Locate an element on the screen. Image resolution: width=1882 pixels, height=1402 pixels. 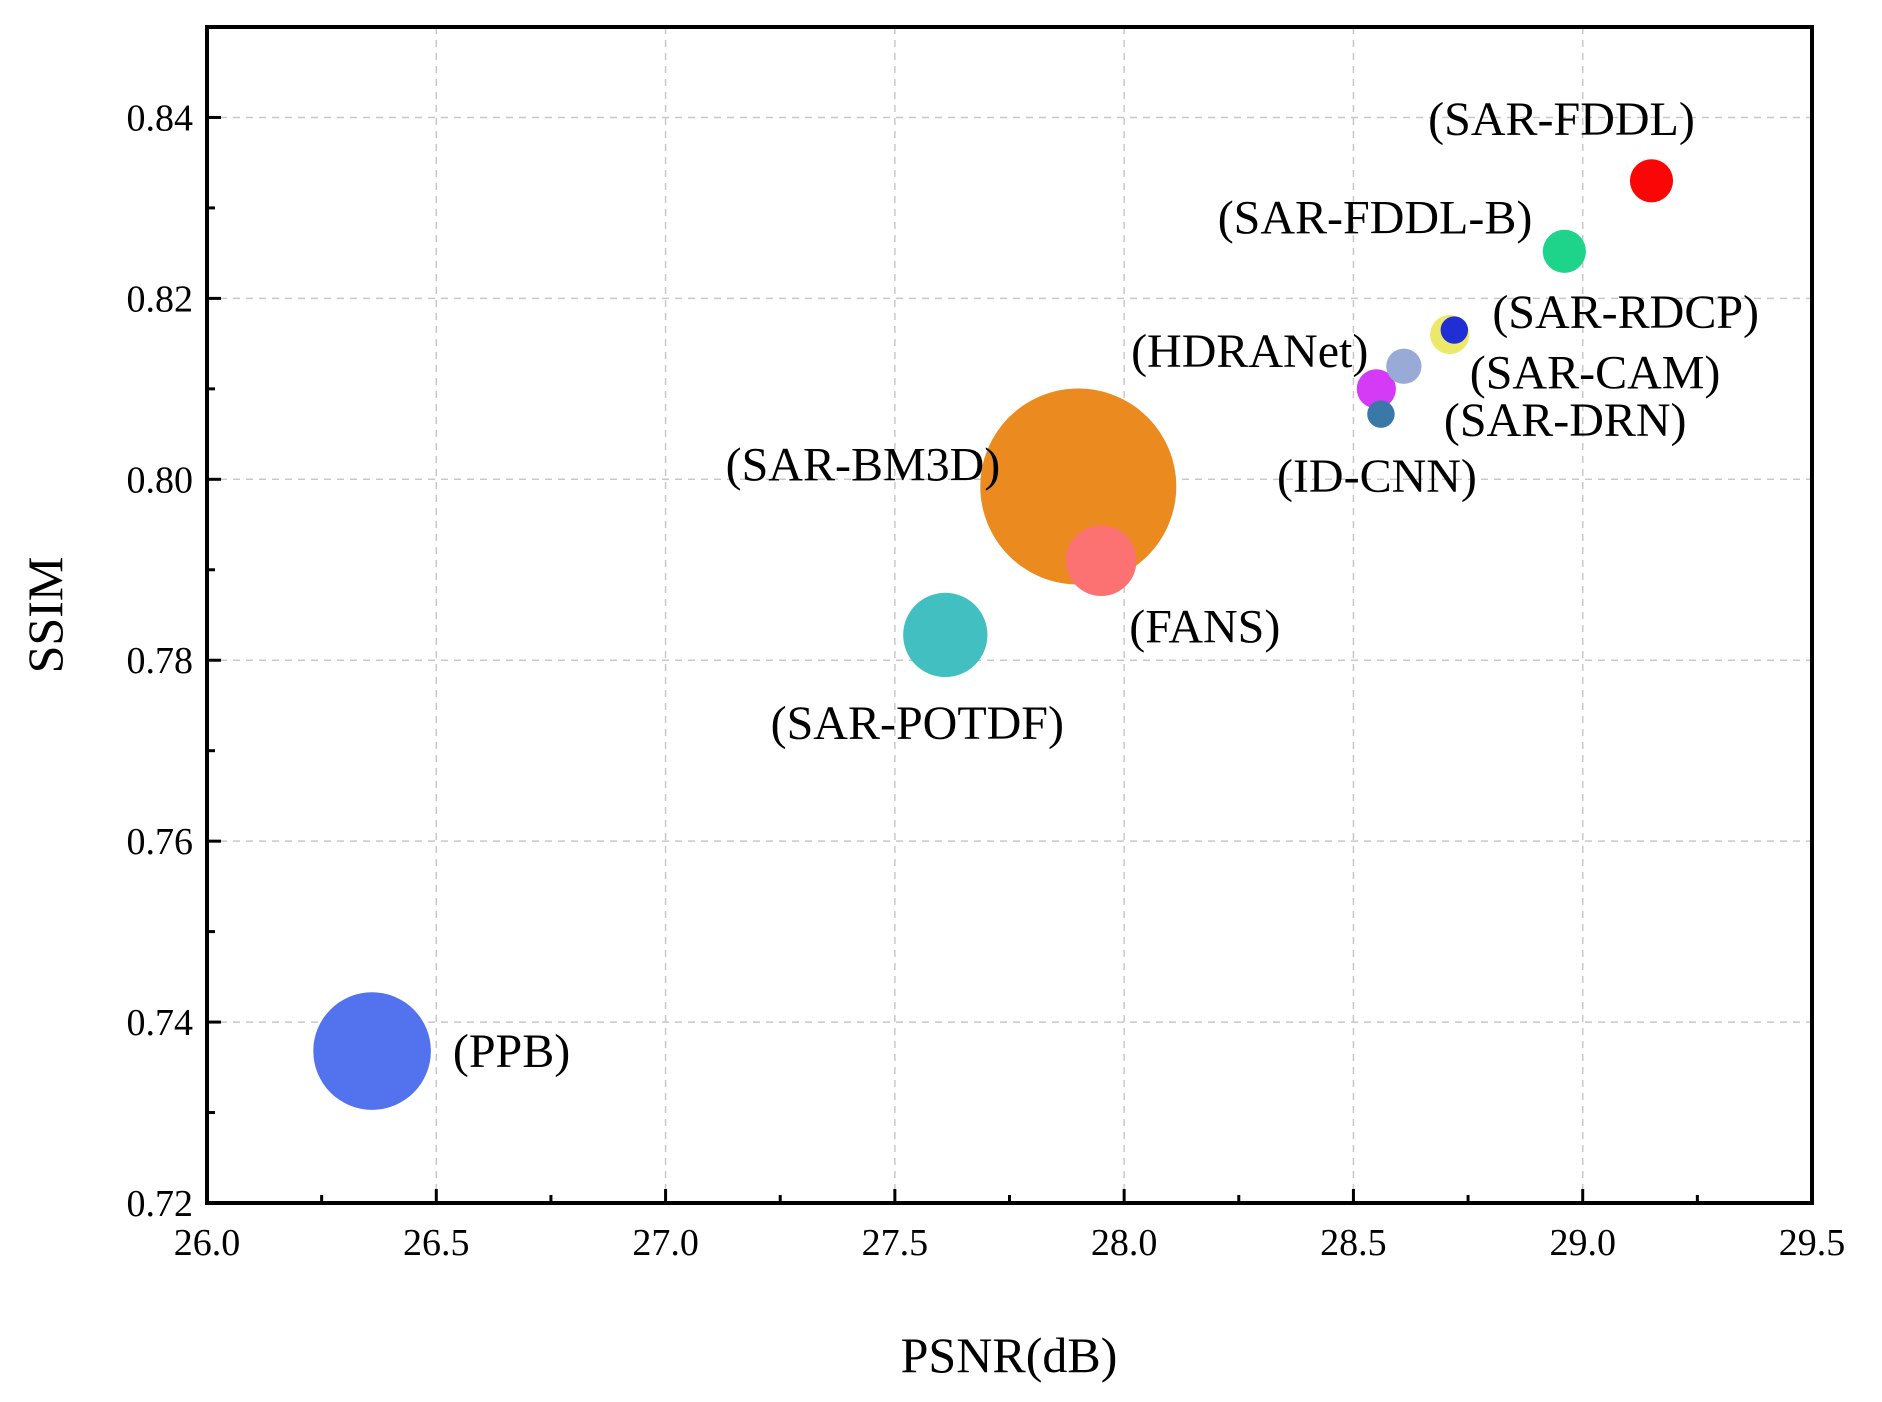
bubble-ppb is located at coordinates (372, 1051).